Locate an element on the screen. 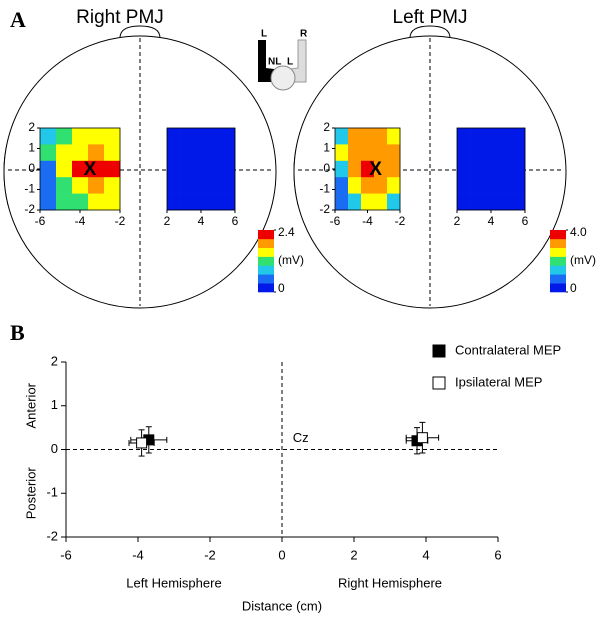 The width and height of the screenshot is (604, 627). y-tick-label: -1 is located at coordinates (52, 492).